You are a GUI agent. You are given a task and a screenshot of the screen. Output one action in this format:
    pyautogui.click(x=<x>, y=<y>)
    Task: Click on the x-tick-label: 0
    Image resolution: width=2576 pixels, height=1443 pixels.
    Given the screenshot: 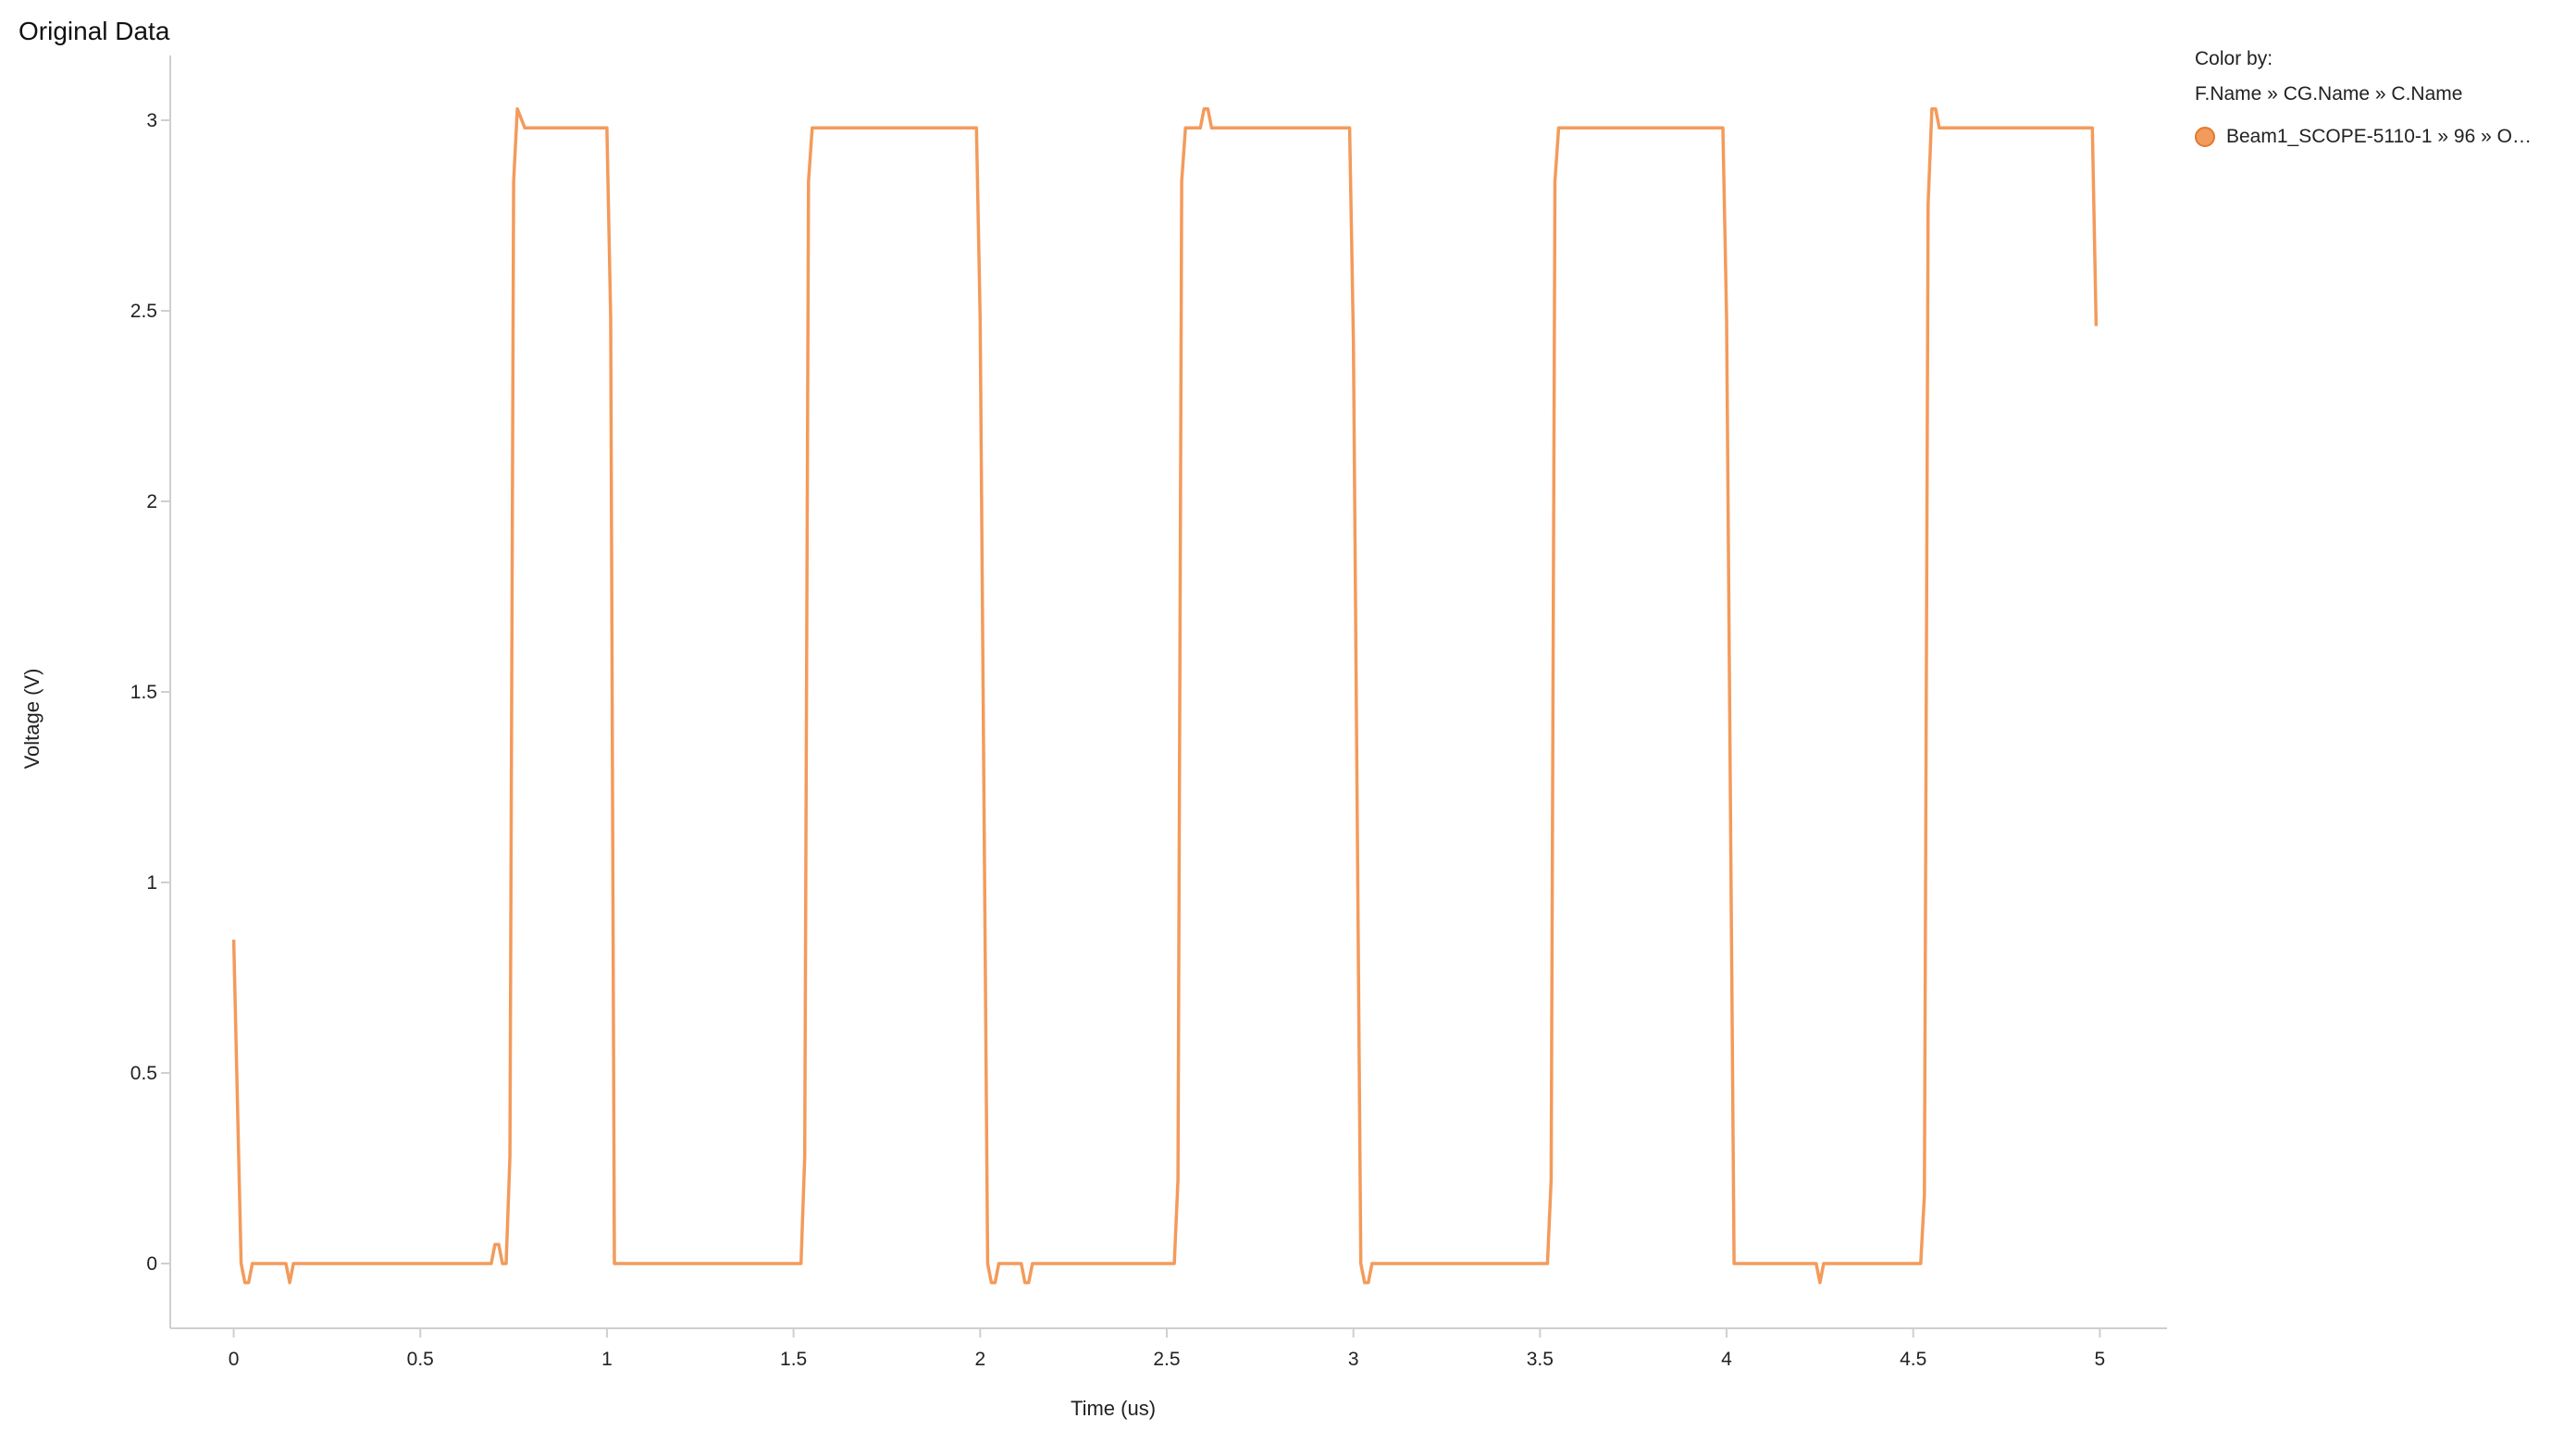 What is the action you would take?
    pyautogui.click(x=234, y=1360)
    